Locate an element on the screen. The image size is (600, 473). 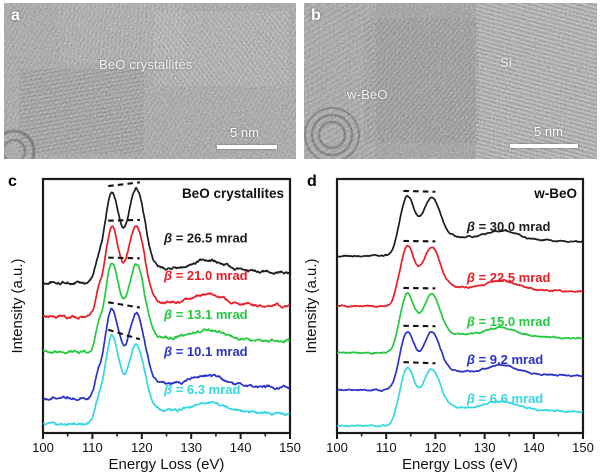
plot-title: w-BeO is located at coordinates (555, 193).